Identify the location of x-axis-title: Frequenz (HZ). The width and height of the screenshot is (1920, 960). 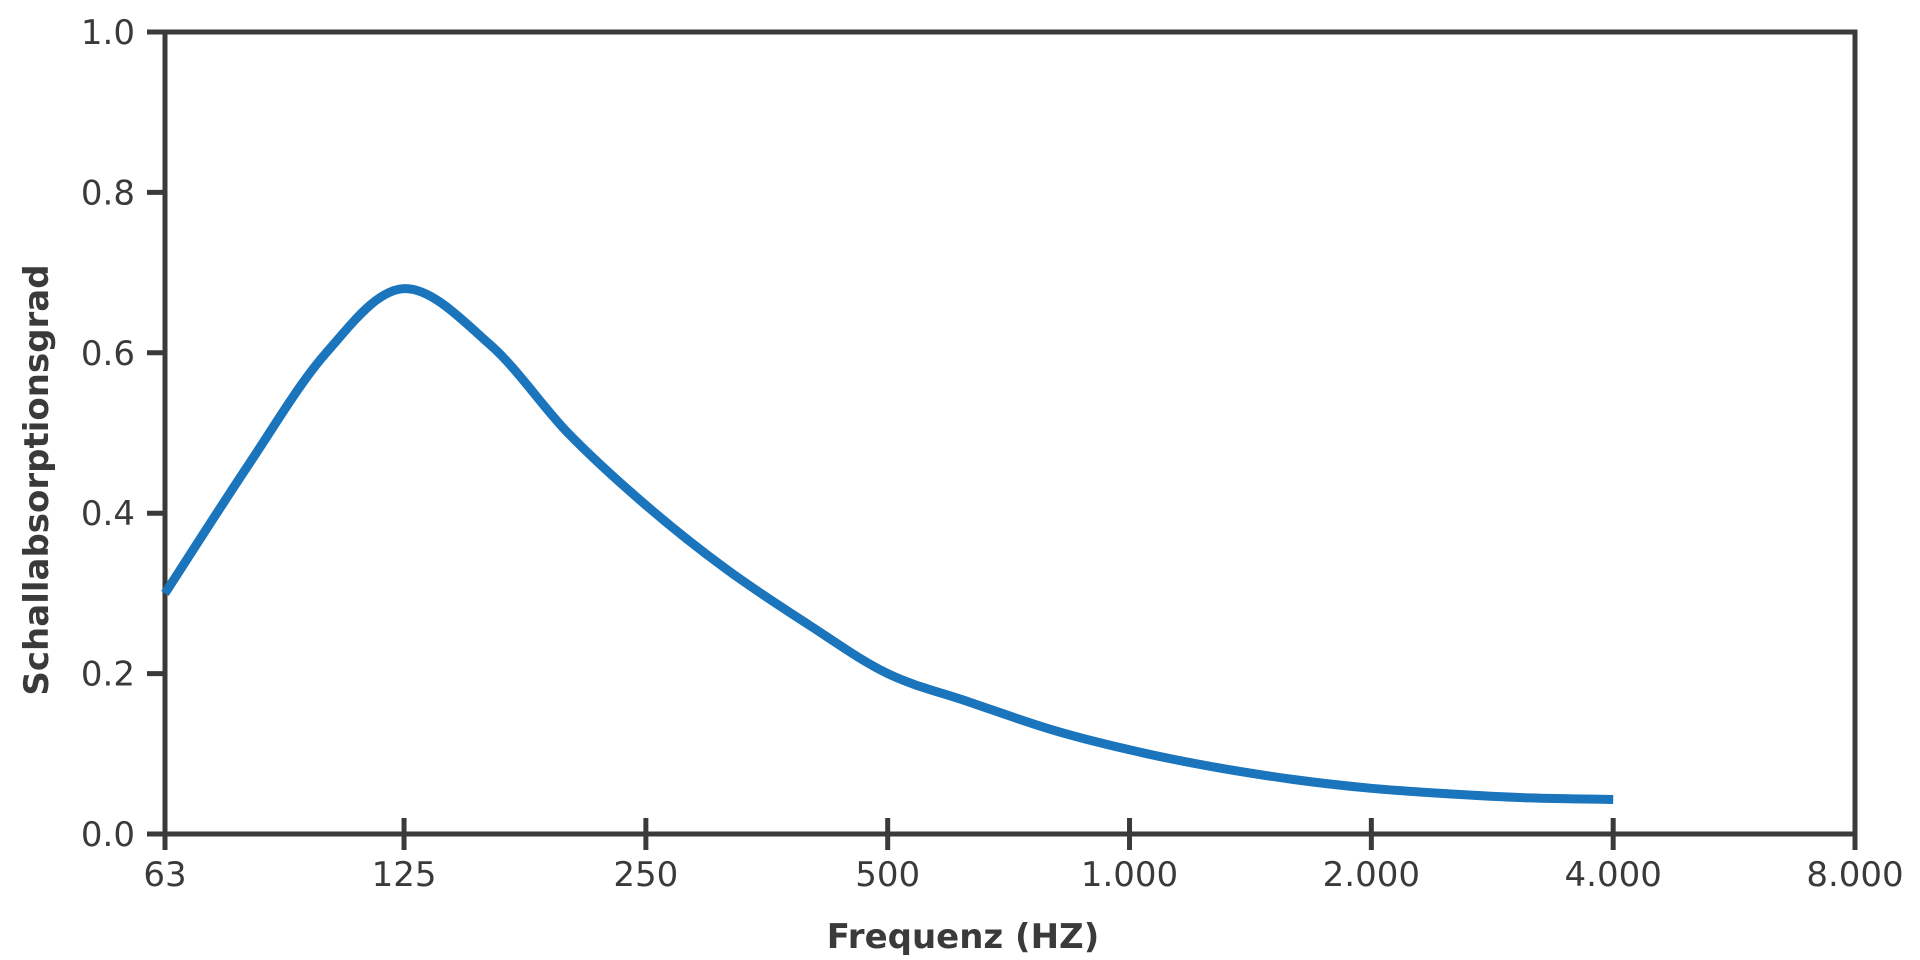
(963, 937).